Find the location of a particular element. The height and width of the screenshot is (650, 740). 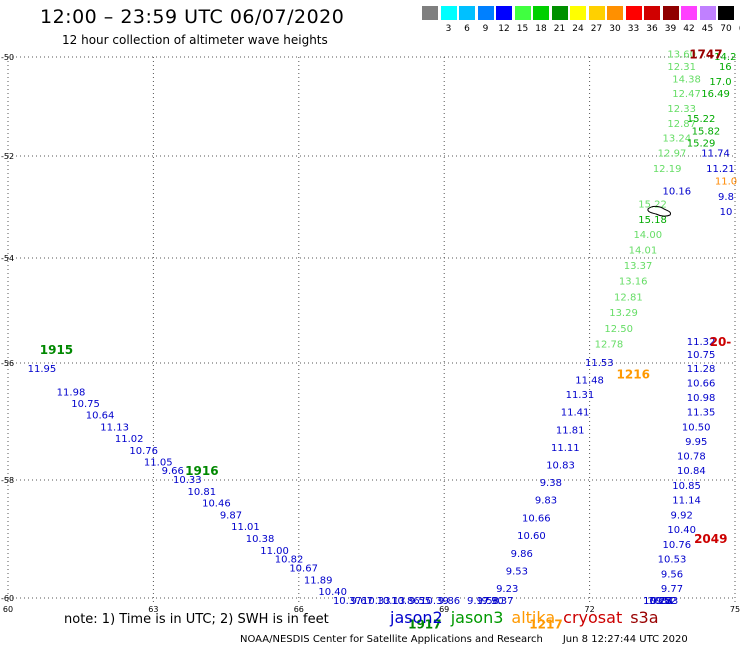

credit-timestamp: Jun 8 12:27:44 UTC 2020 is located at coordinates (625, 639).